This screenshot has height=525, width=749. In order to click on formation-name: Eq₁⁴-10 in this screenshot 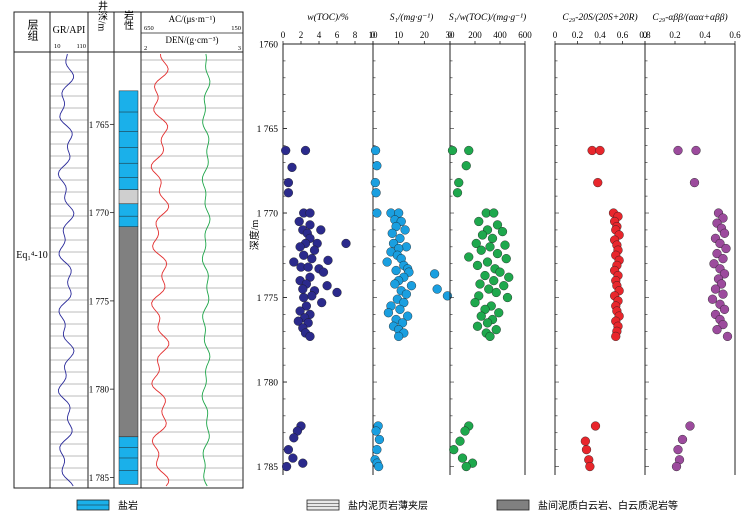, I will do `click(31, 255)`.